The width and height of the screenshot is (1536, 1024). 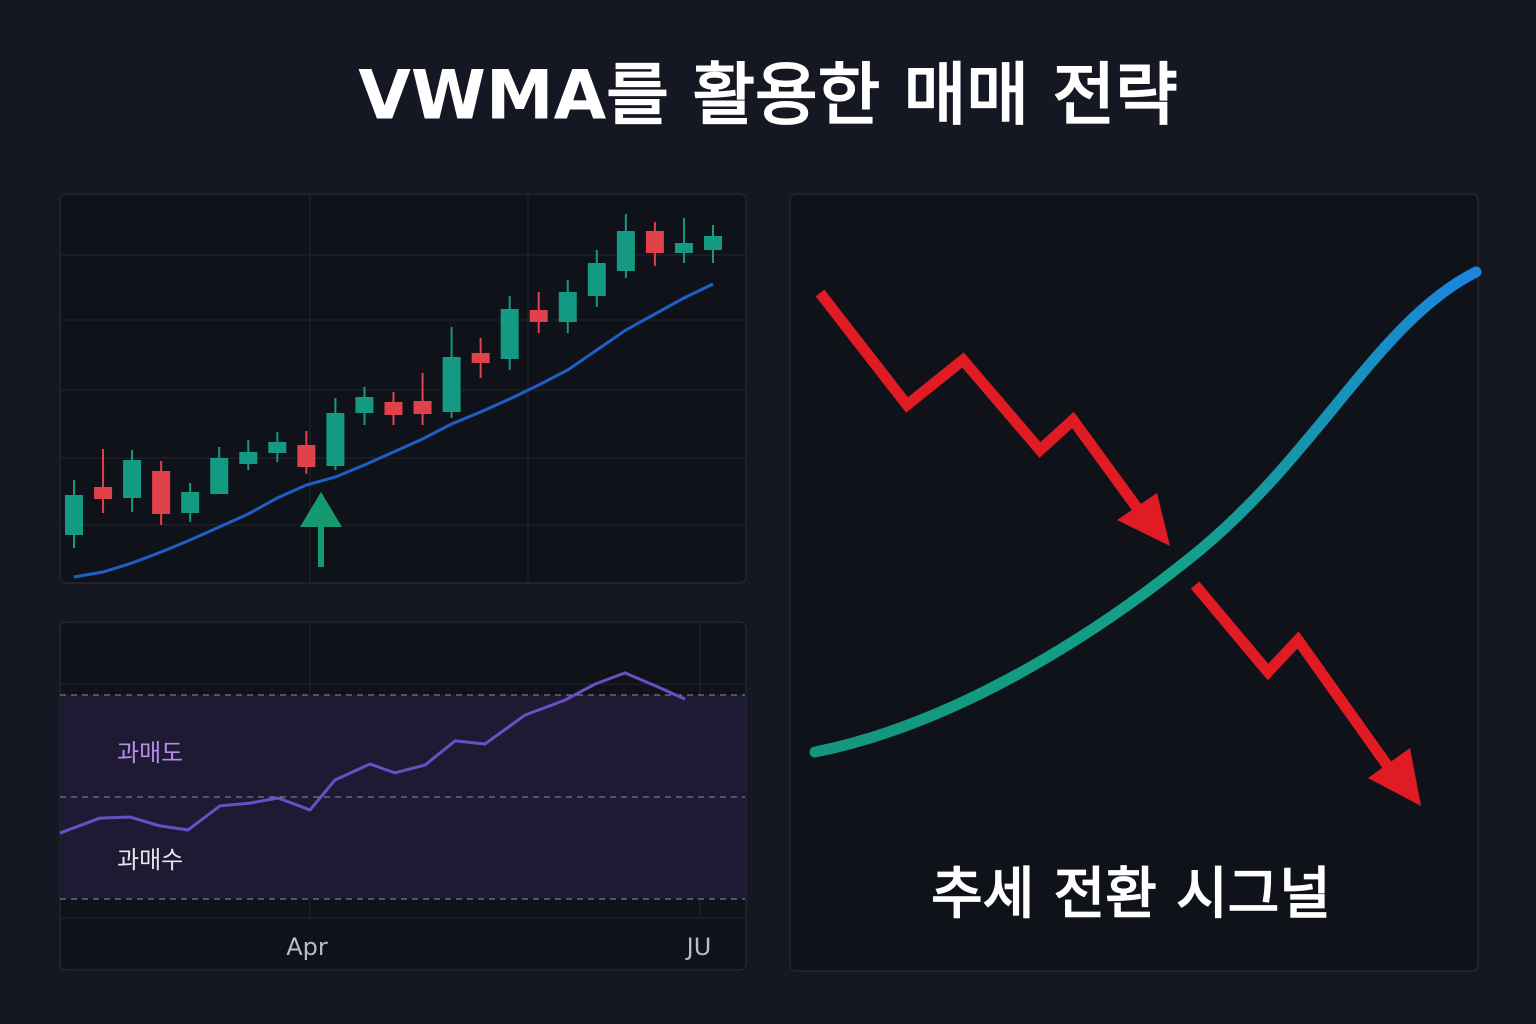 What do you see at coordinates (321, 529) in the screenshot?
I see `buy-arrow` at bounding box center [321, 529].